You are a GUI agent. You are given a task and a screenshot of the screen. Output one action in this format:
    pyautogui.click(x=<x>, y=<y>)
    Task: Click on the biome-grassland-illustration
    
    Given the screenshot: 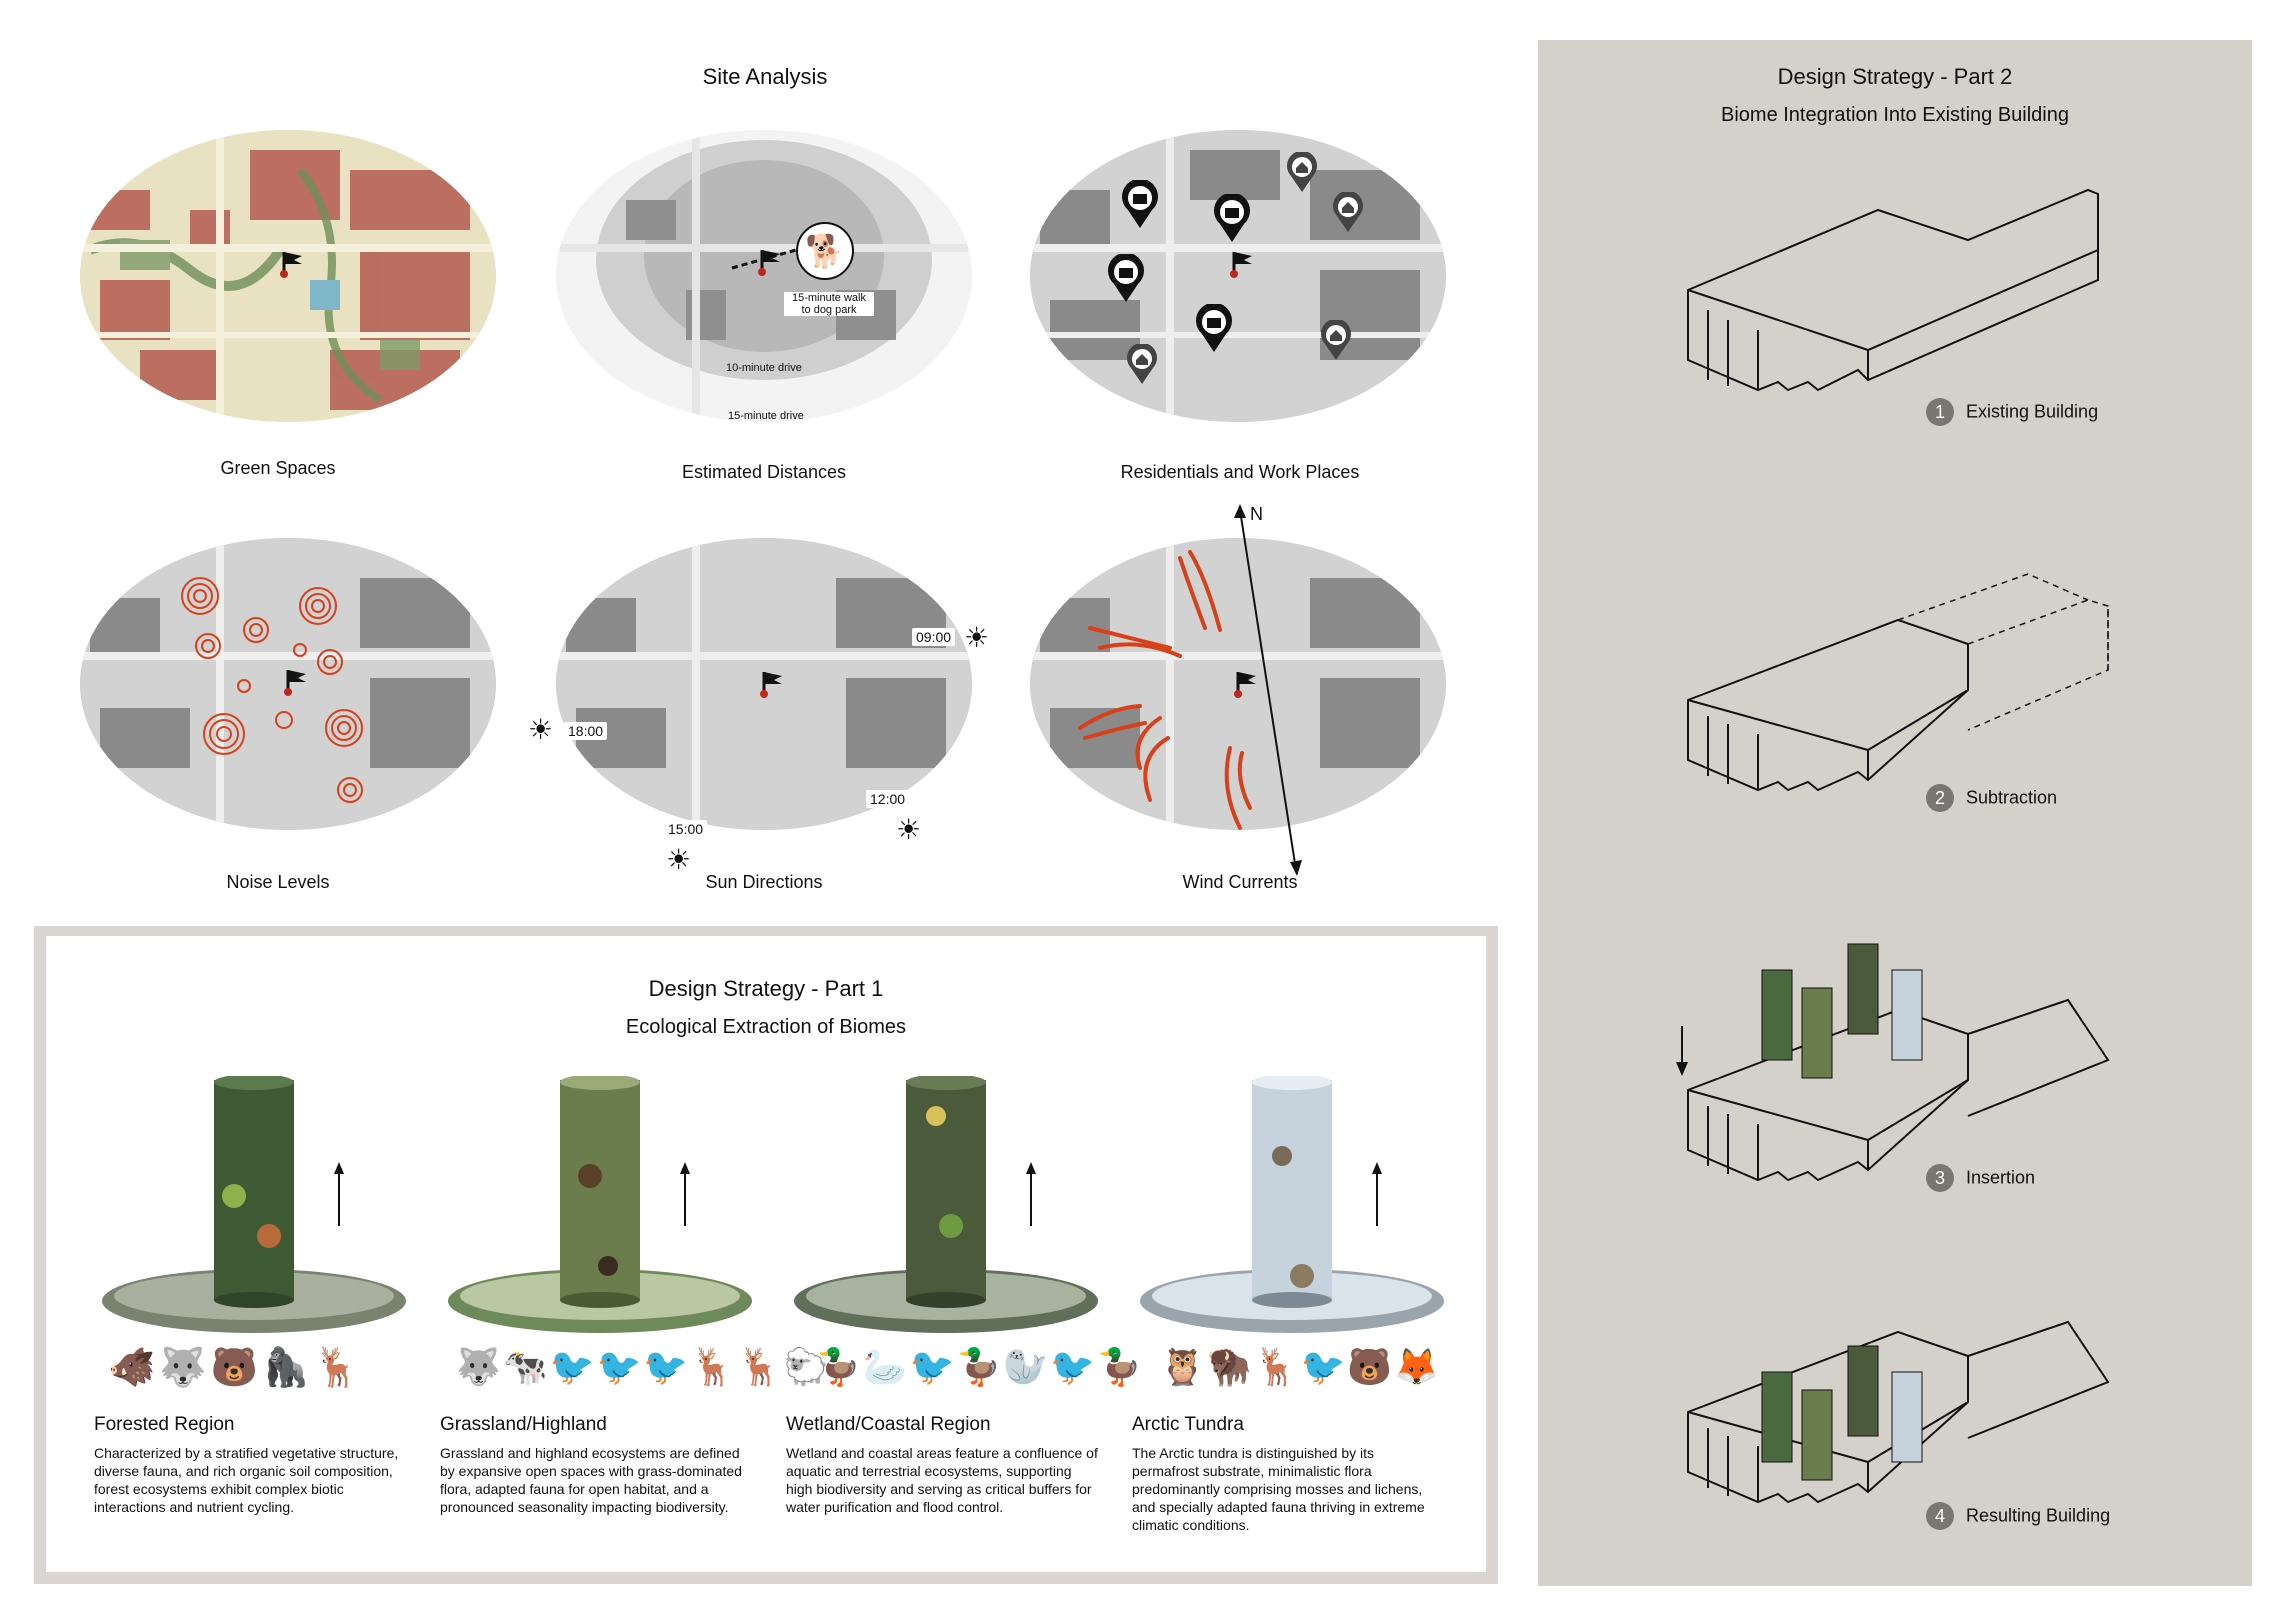 What is the action you would take?
    pyautogui.click(x=600, y=1205)
    